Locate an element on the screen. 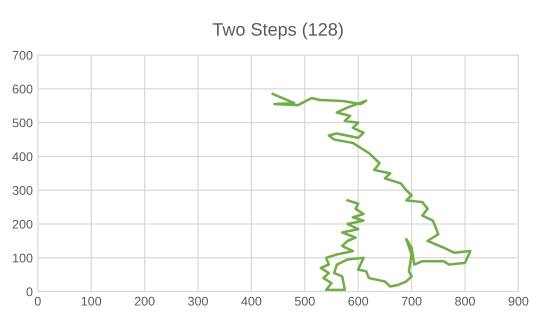 The image size is (540, 324). x-tick-label: 700 is located at coordinates (412, 301).